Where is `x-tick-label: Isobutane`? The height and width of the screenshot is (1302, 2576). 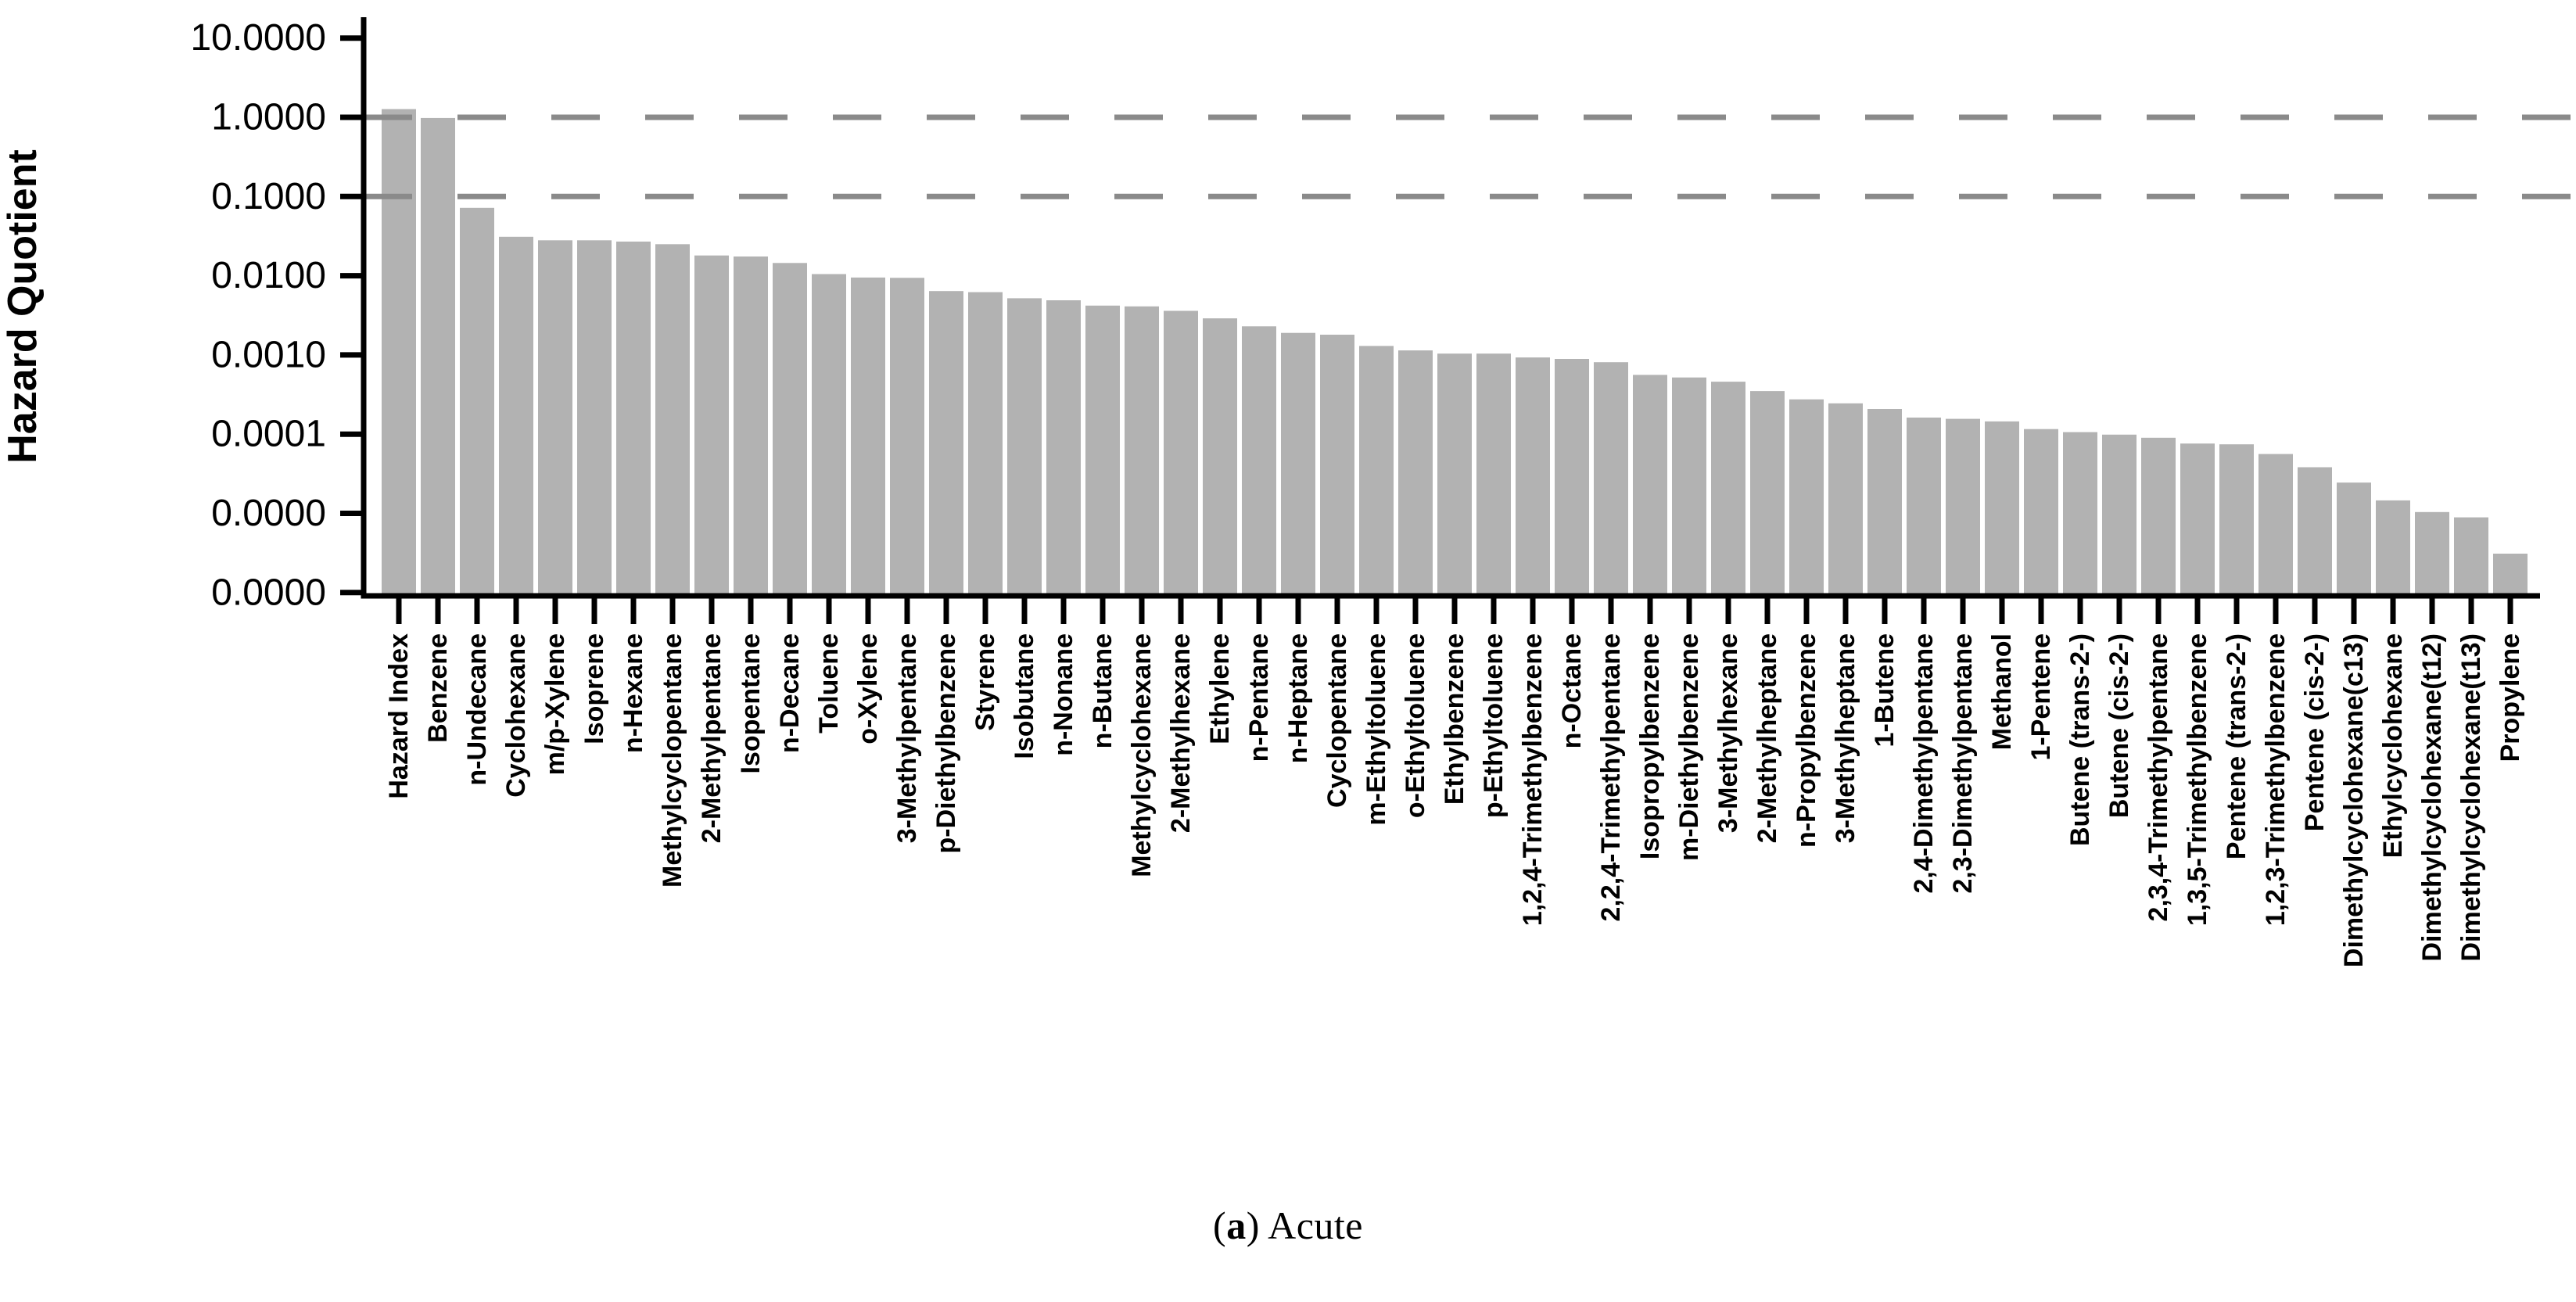 x-tick-label: Isobutane is located at coordinates (1024, 696).